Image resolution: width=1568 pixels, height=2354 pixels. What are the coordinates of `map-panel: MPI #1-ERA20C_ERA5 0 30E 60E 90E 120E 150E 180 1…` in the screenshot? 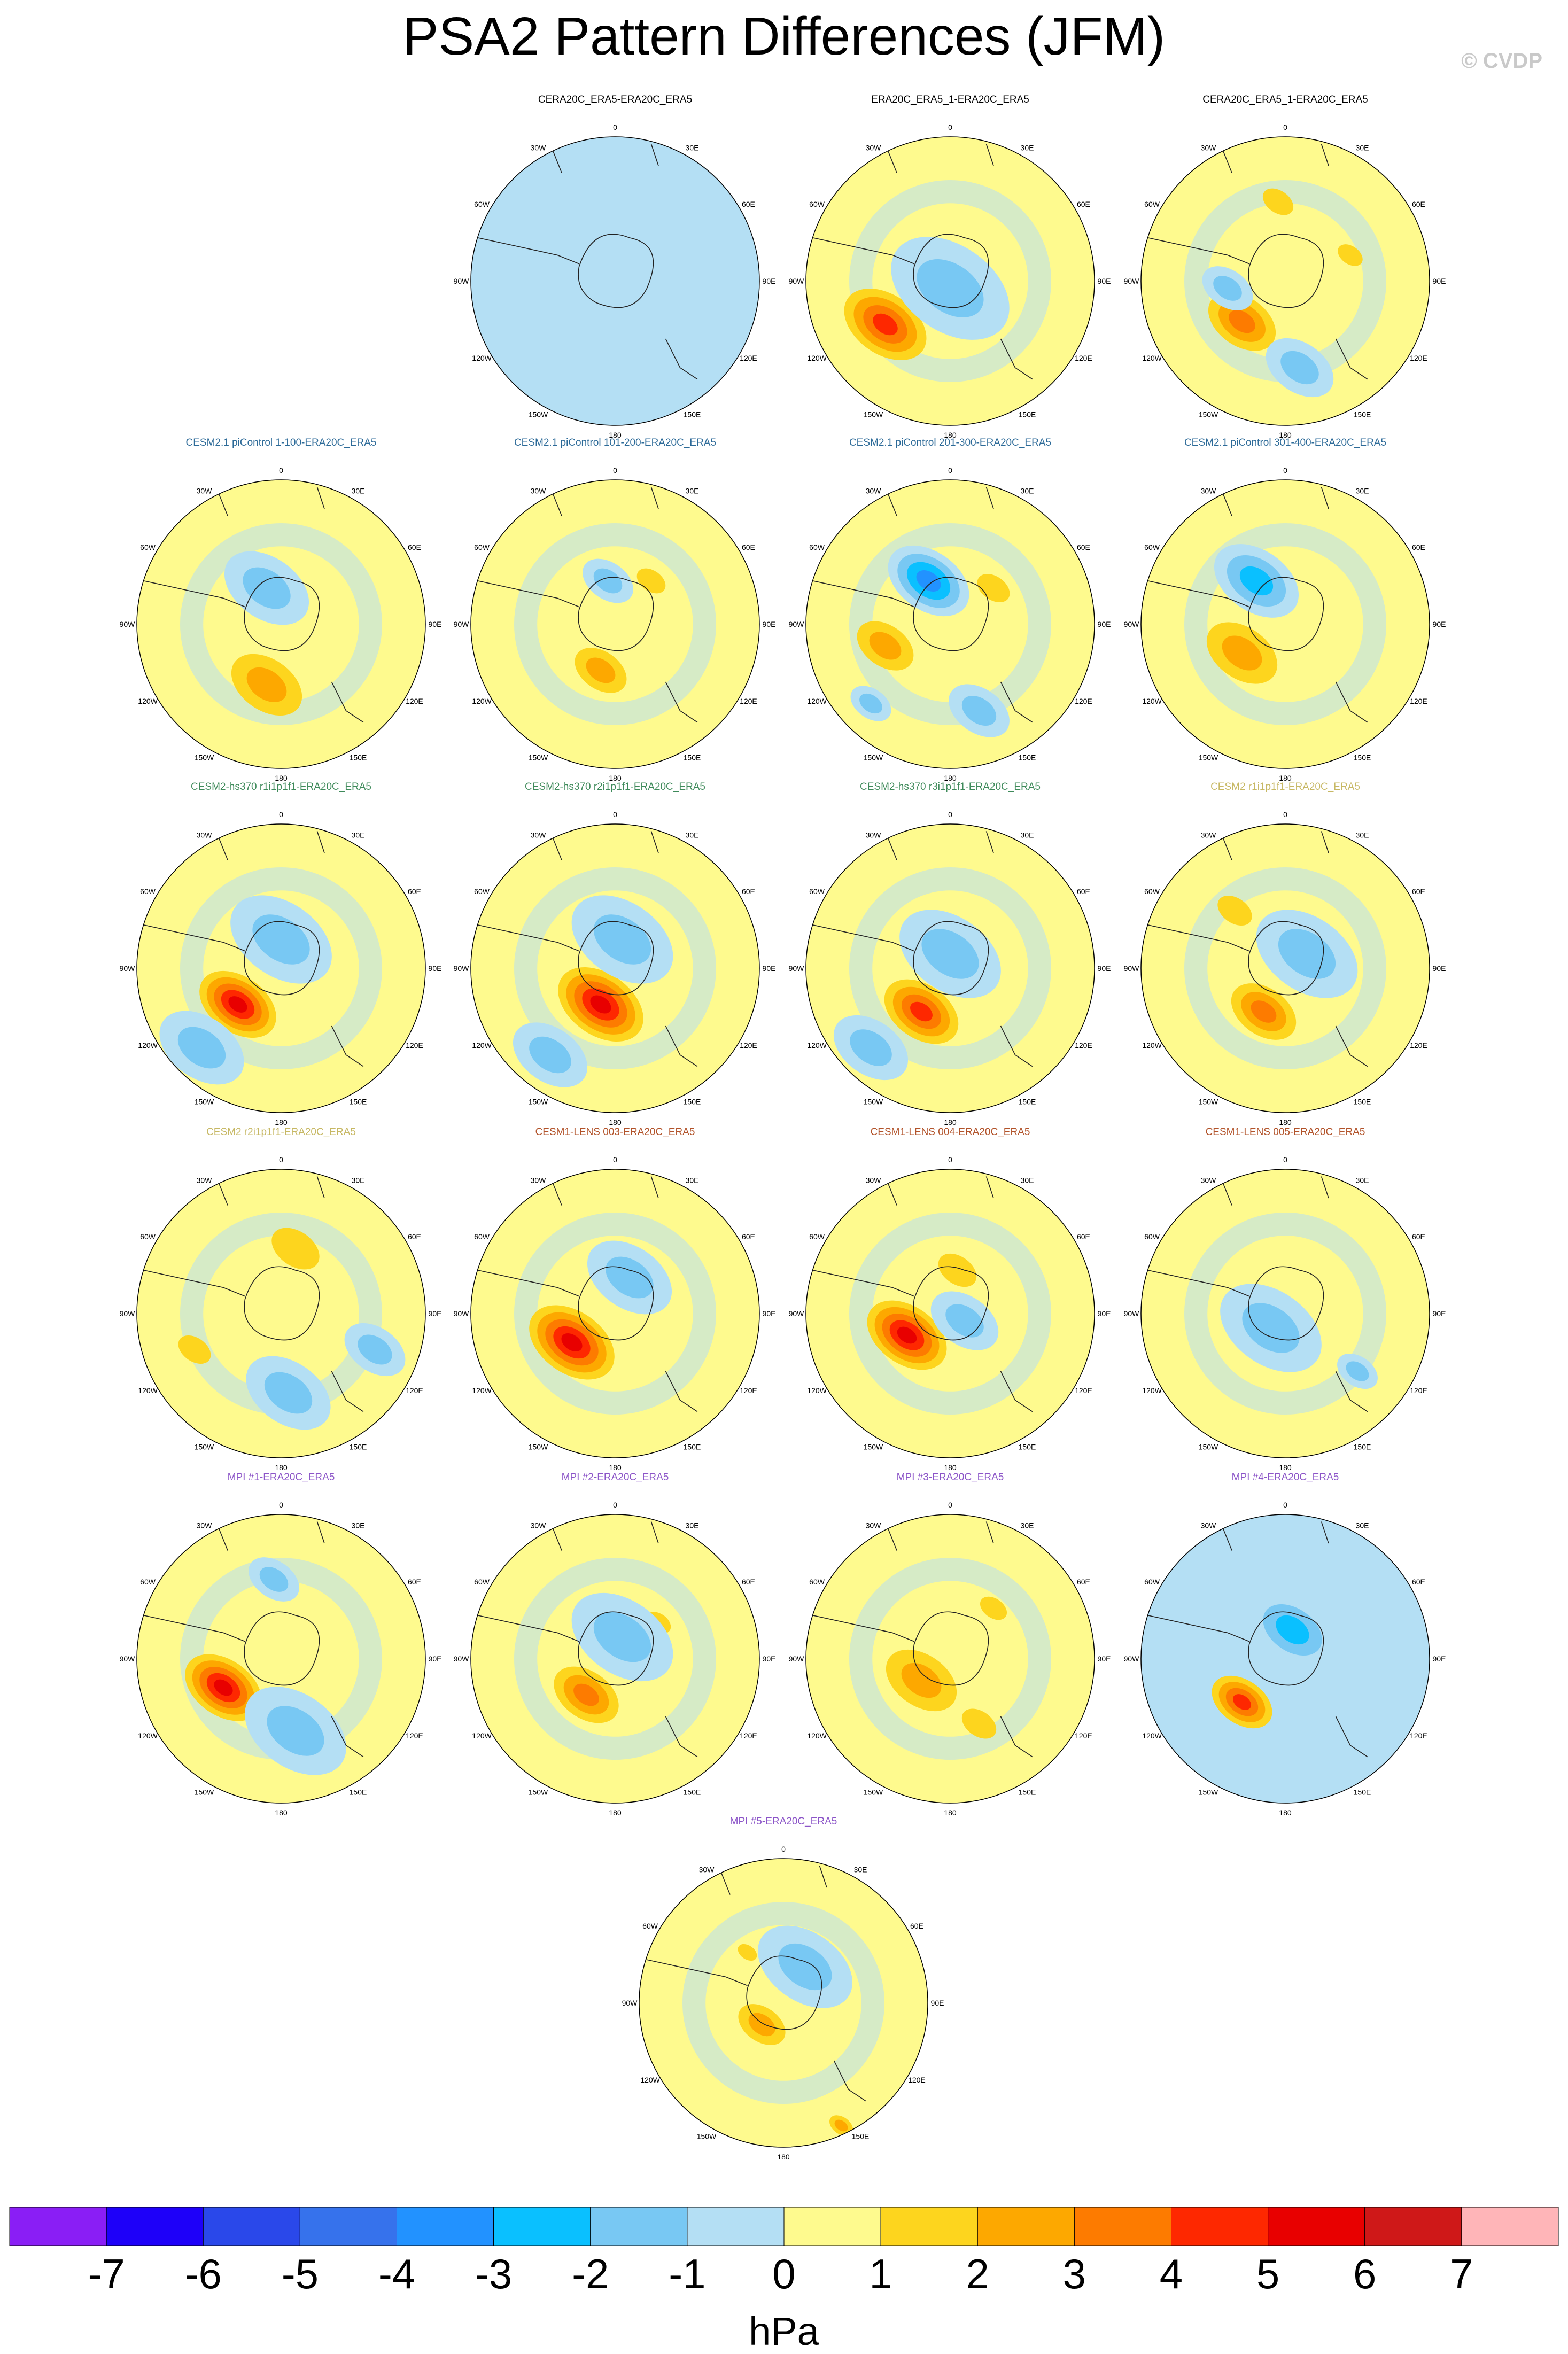 It's located at (281, 1648).